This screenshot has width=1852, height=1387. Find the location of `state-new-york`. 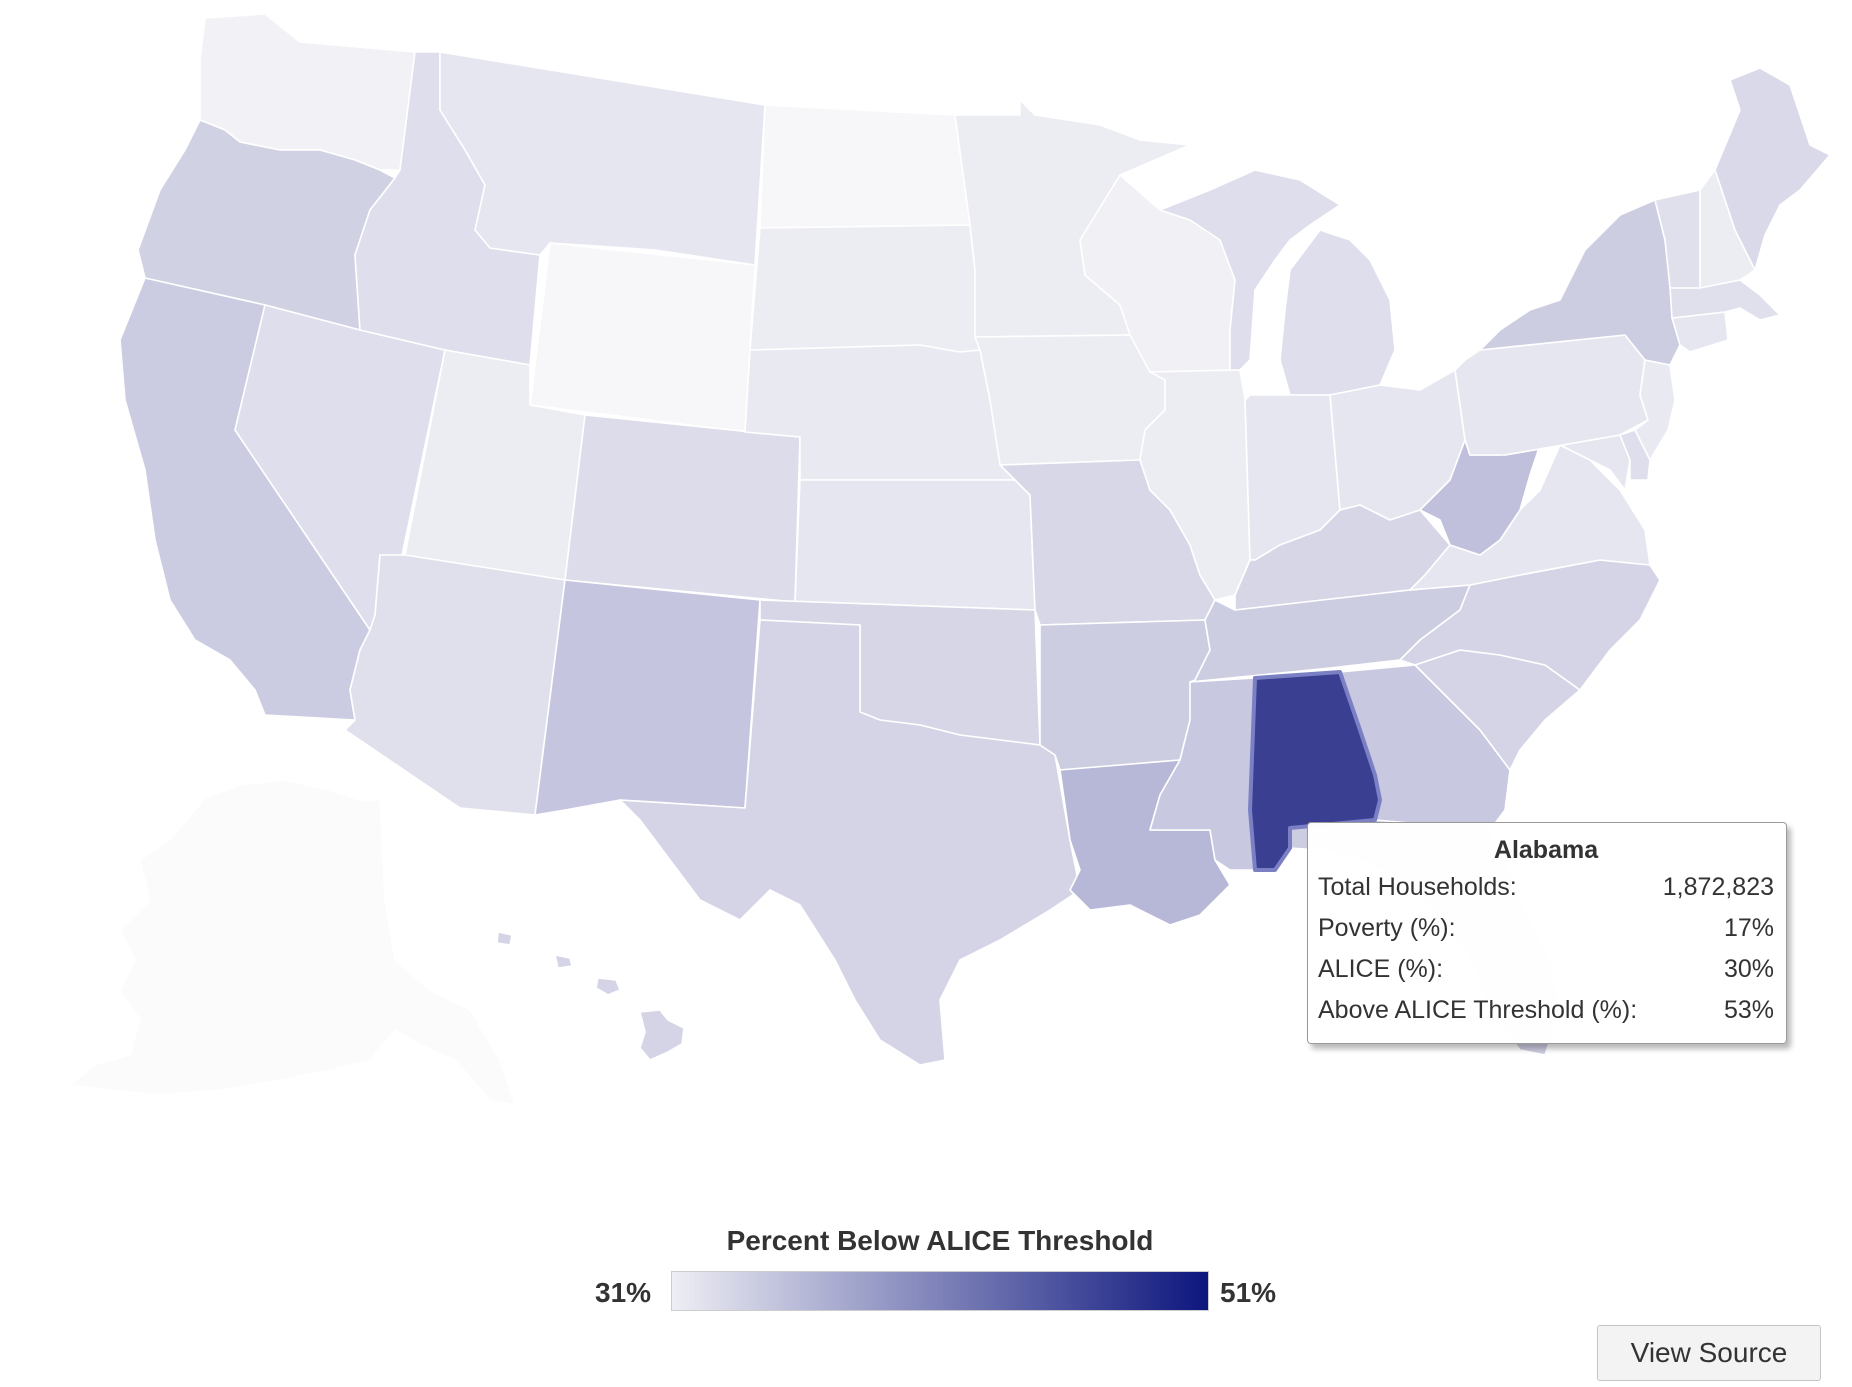

state-new-york is located at coordinates (1580, 282).